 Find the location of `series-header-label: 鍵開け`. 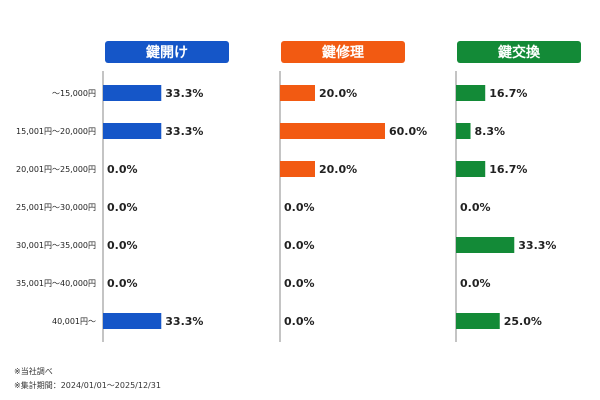

series-header-label: 鍵開け is located at coordinates (167, 52).